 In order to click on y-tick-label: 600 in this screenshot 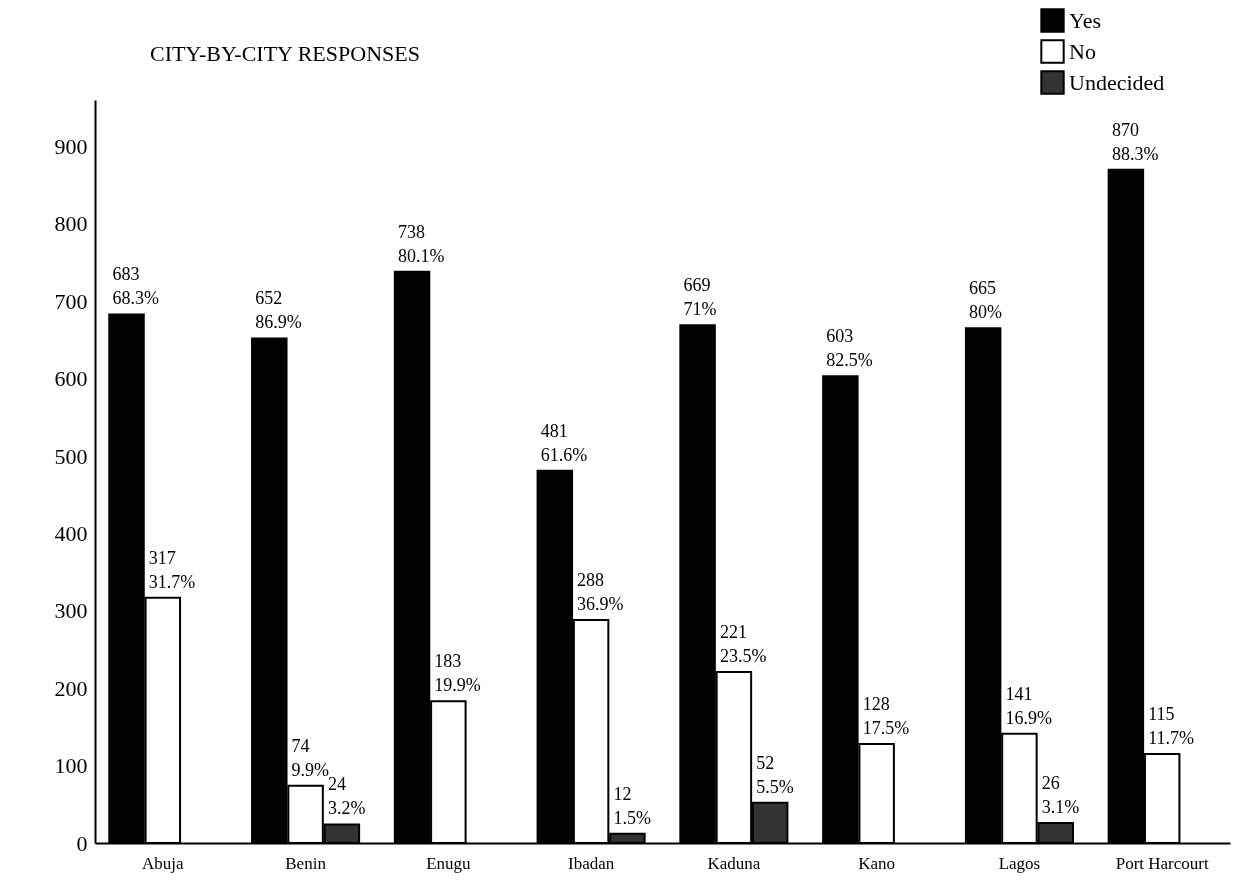, I will do `click(71, 379)`.